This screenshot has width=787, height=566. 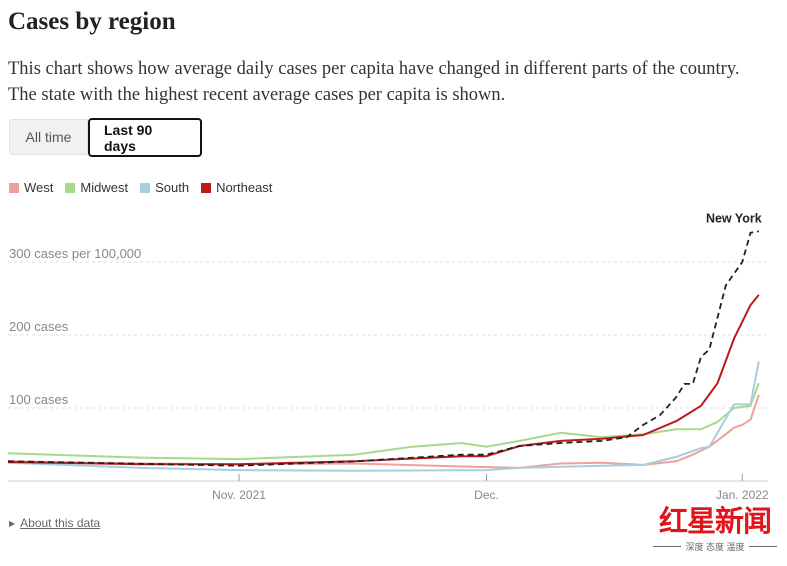 What do you see at coordinates (172, 187) in the screenshot?
I see `legend-label: South` at bounding box center [172, 187].